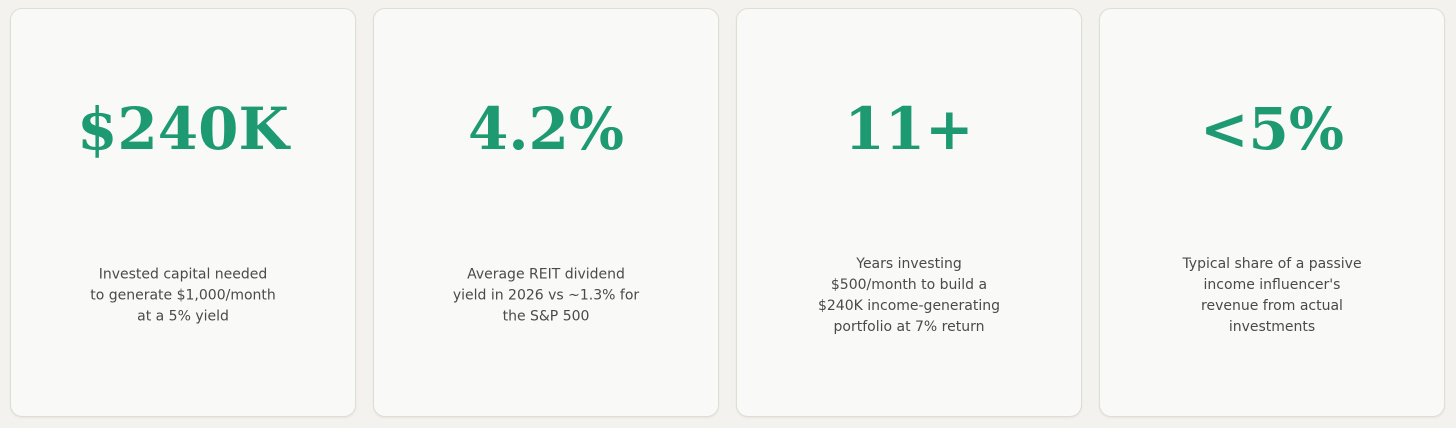  I want to click on stat-value: 11+, so click(909, 129).